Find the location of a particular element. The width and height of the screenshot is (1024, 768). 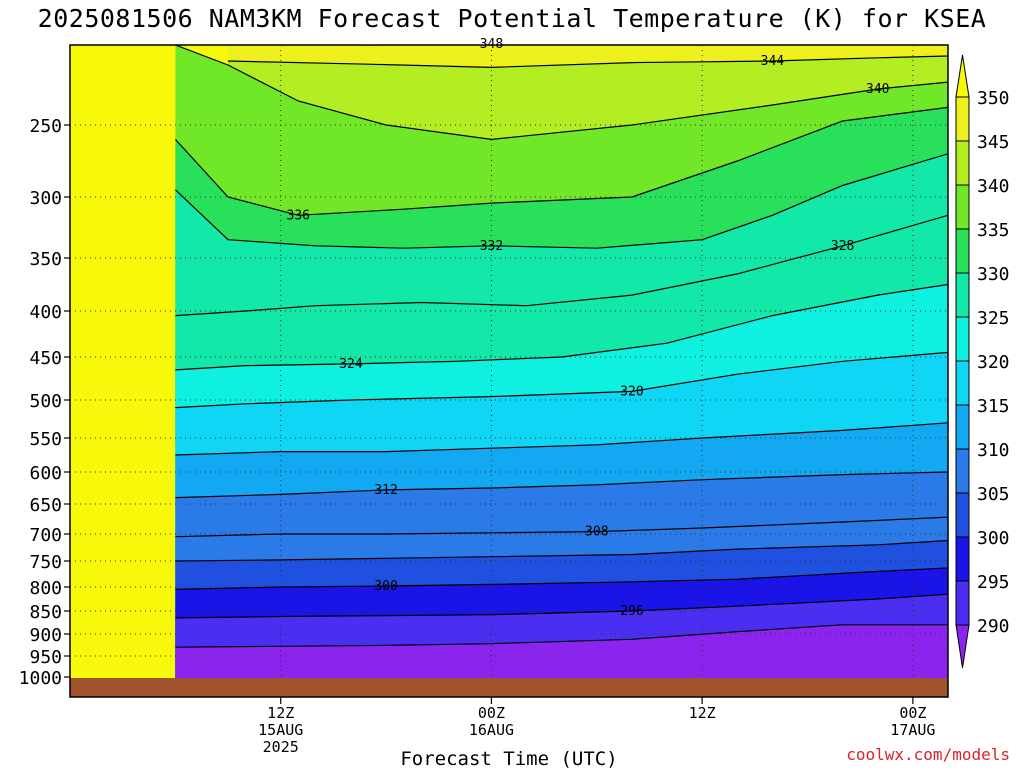

isotherm-label-336: 336 is located at coordinates (298, 215).